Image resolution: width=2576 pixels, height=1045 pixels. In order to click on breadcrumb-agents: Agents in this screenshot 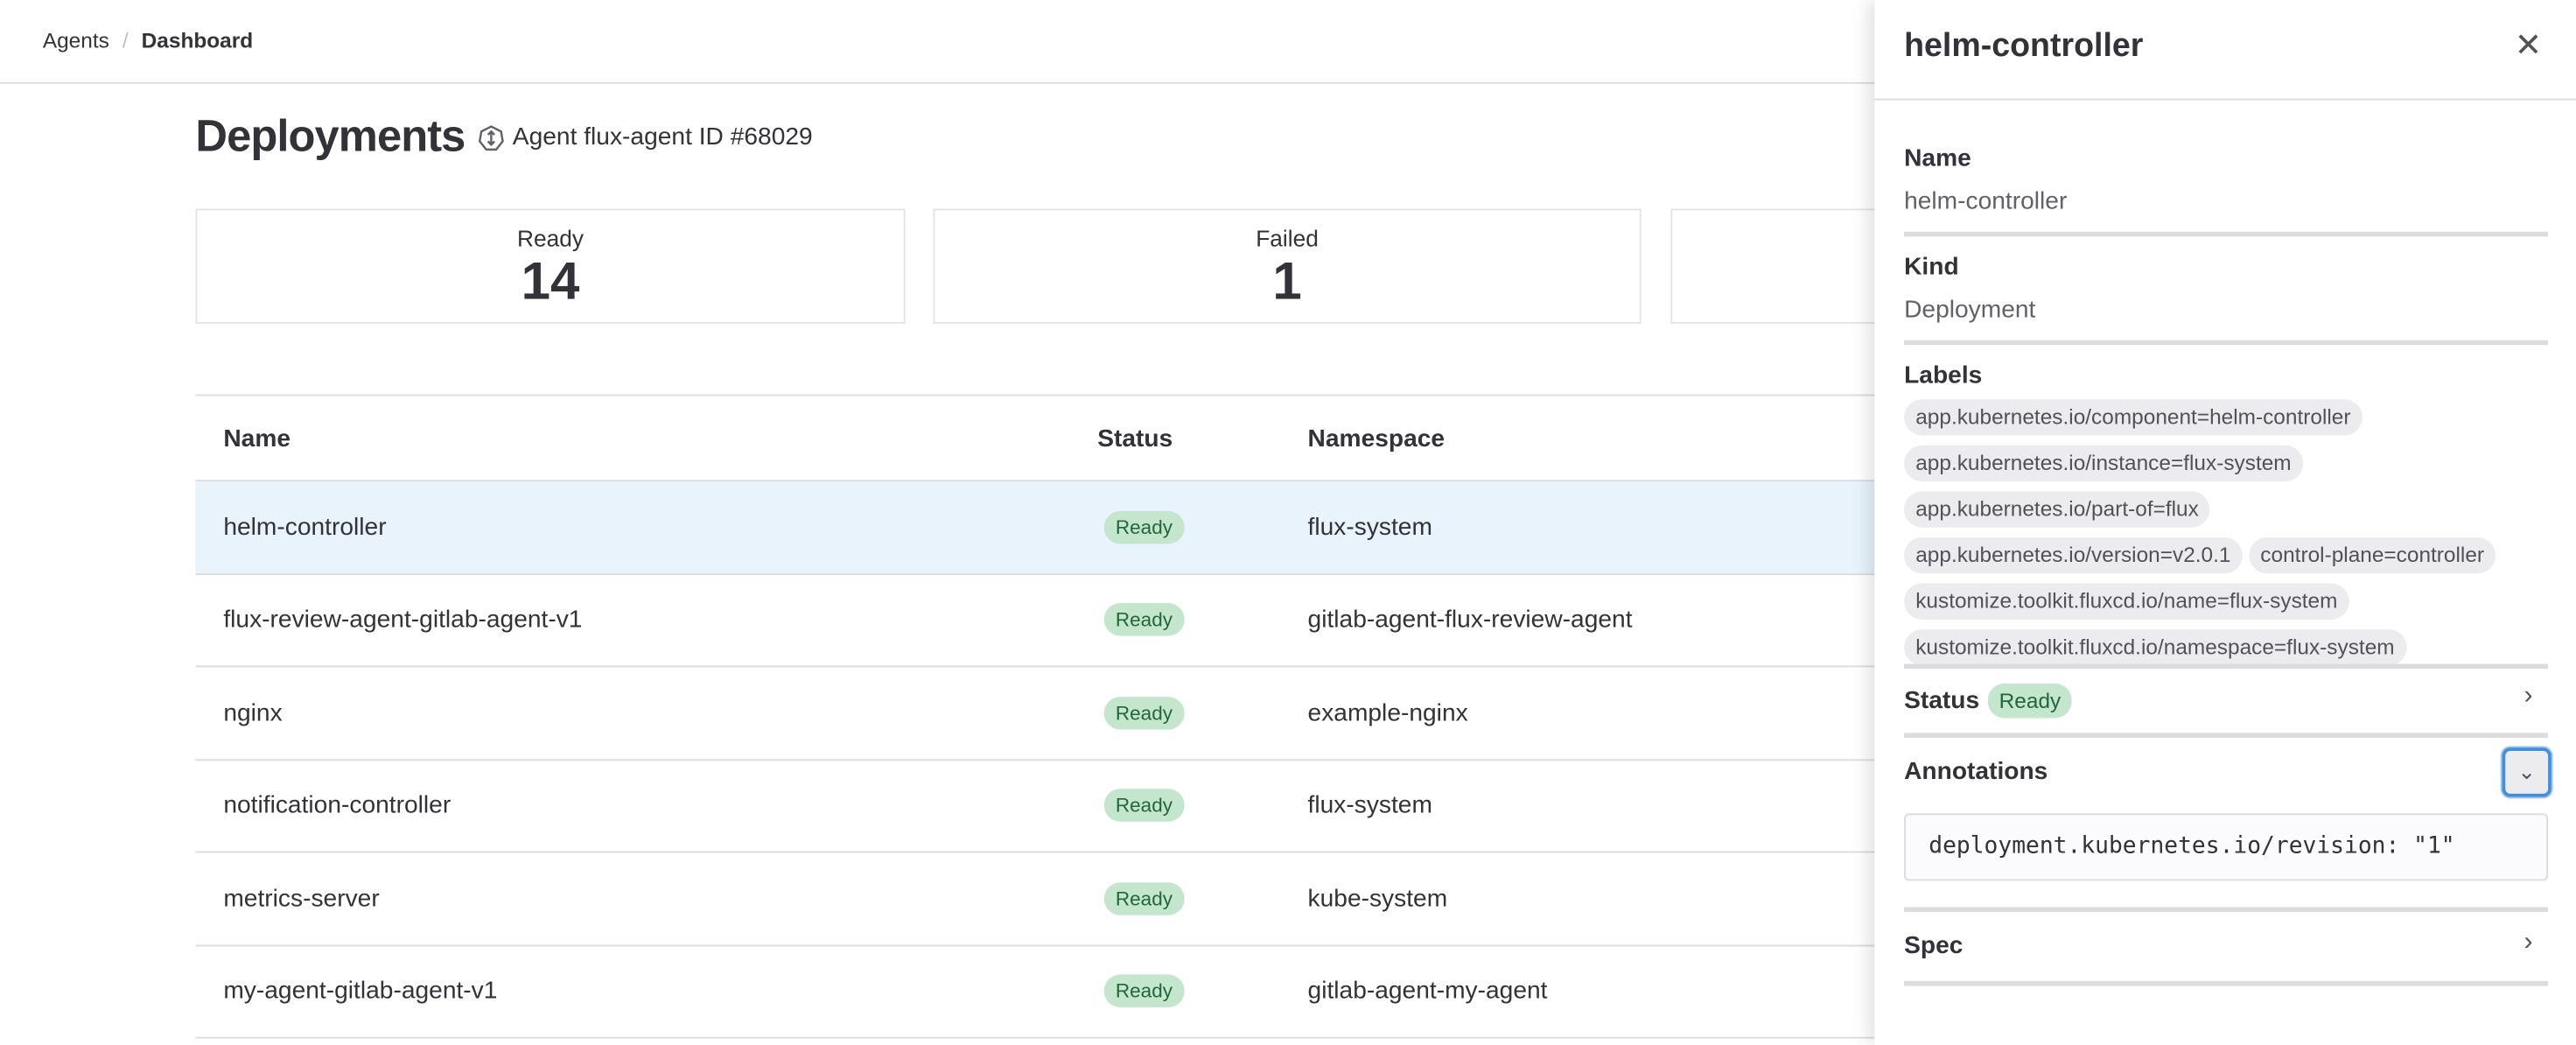, I will do `click(75, 40)`.